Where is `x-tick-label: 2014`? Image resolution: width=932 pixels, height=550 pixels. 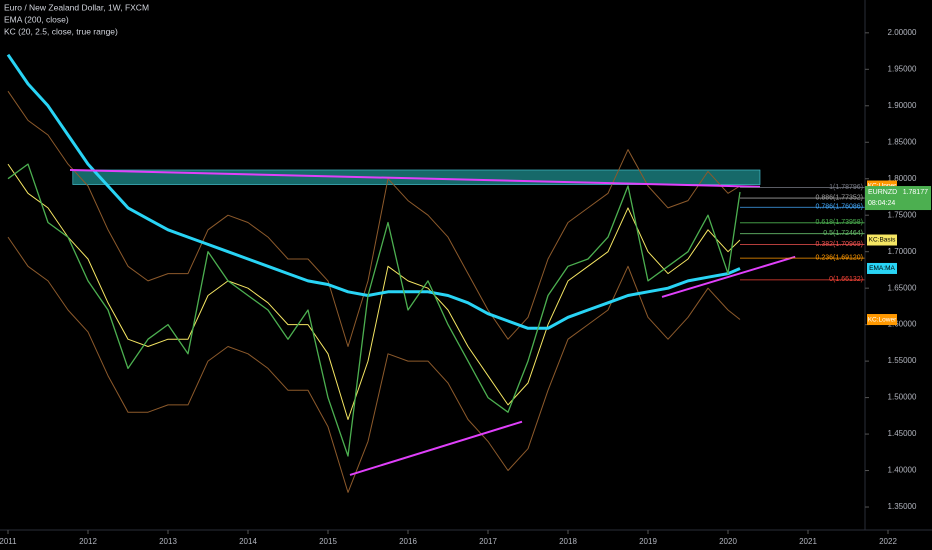 x-tick-label: 2014 is located at coordinates (248, 541).